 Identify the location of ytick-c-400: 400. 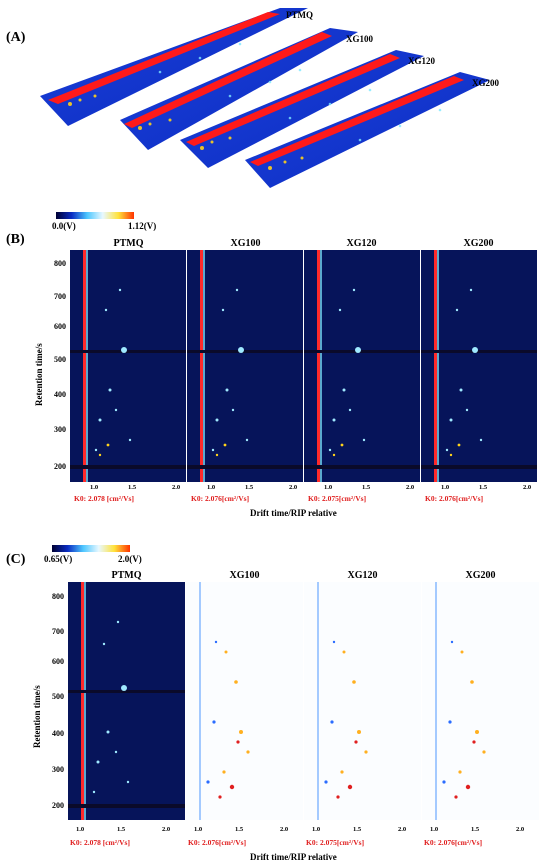
(58, 733).